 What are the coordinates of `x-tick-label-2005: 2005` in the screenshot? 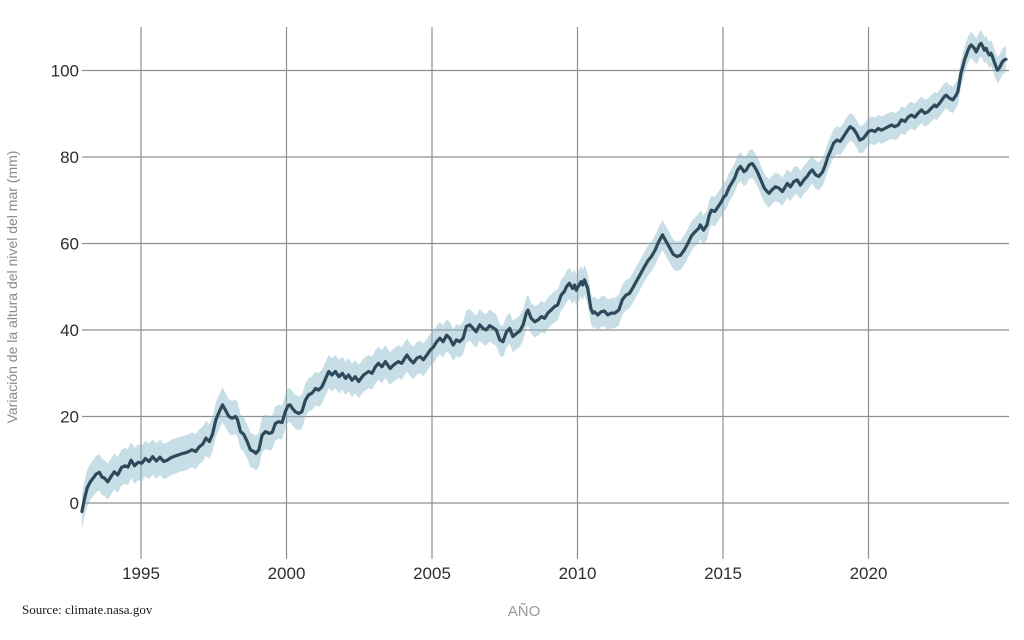 It's located at (432, 573).